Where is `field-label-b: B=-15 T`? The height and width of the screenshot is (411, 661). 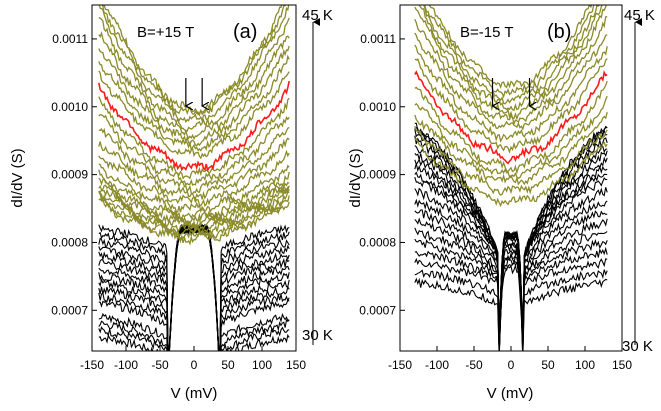 field-label-b: B=-15 T is located at coordinates (487, 32).